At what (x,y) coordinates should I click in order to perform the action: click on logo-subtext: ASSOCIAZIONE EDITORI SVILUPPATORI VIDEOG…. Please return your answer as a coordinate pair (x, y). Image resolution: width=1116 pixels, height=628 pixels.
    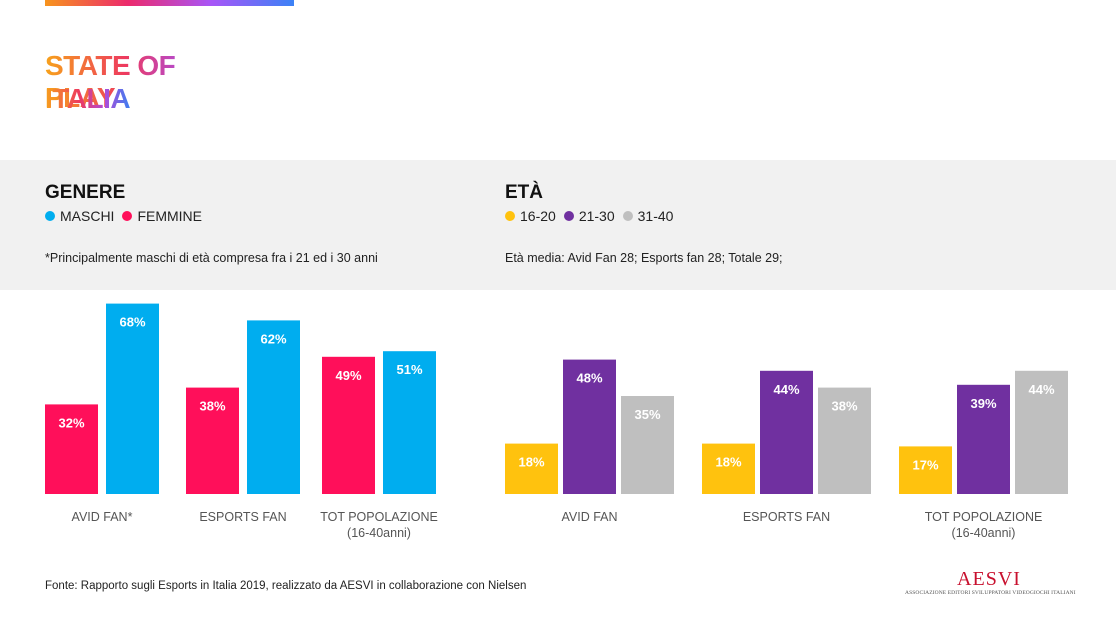
    Looking at the image, I should click on (990, 593).